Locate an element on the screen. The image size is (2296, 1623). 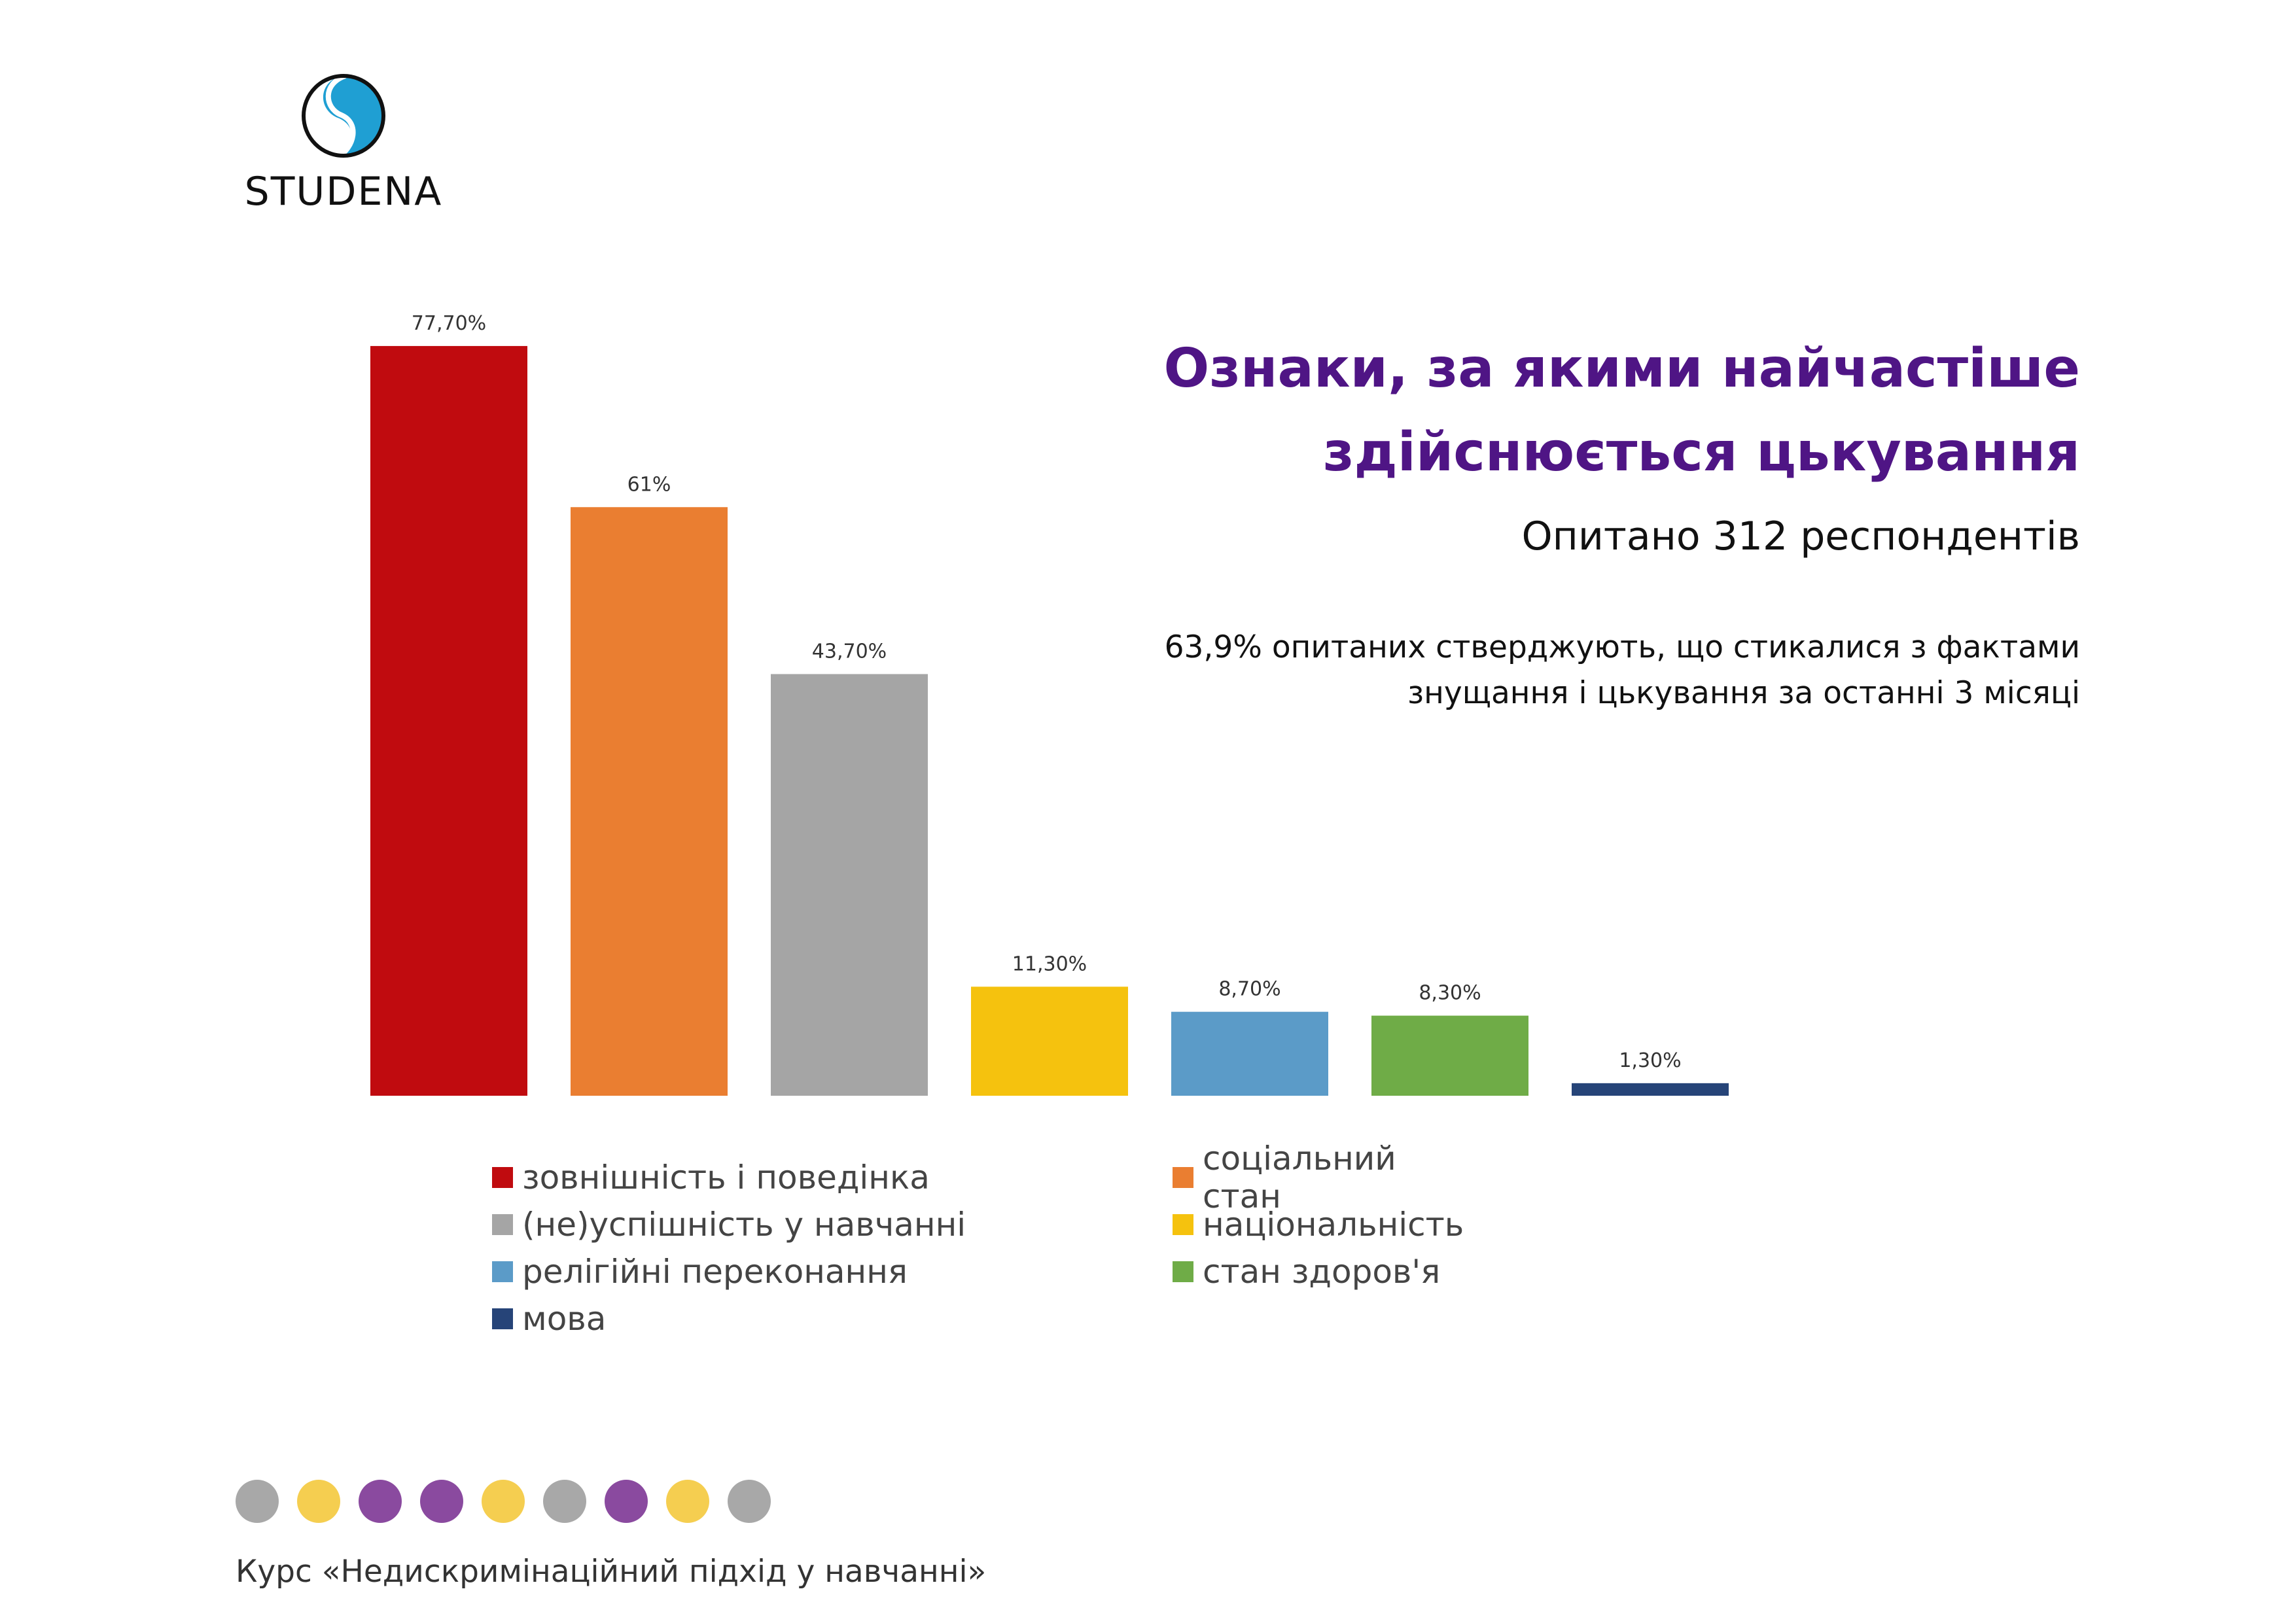
legend-item: (не)успішність у навчанні is located at coordinates (832, 1224).